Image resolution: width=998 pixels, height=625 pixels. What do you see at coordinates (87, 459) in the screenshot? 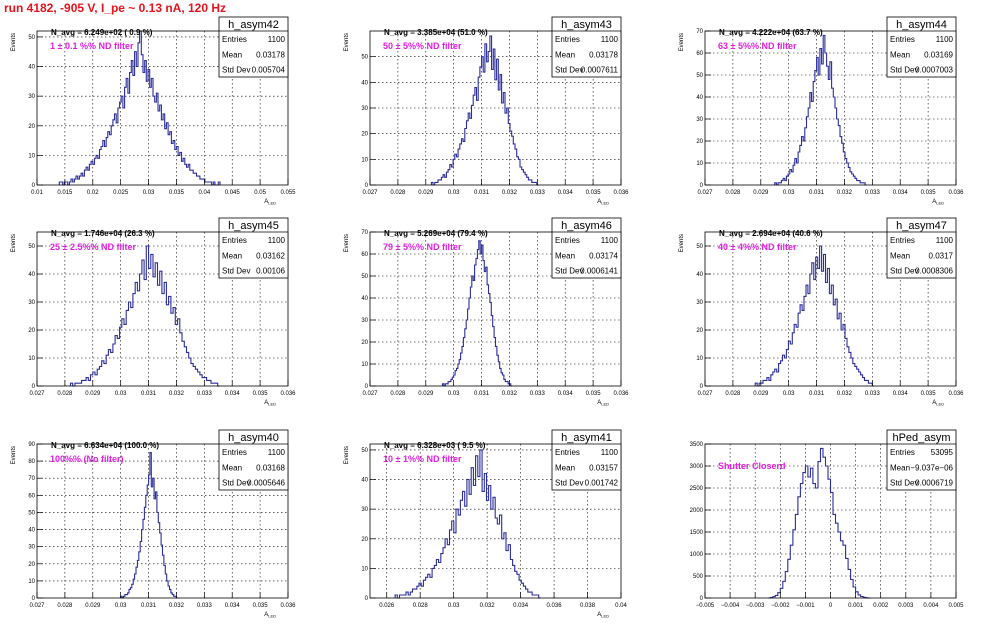
I see `filter-annotation: 100%% (No filter)` at bounding box center [87, 459].